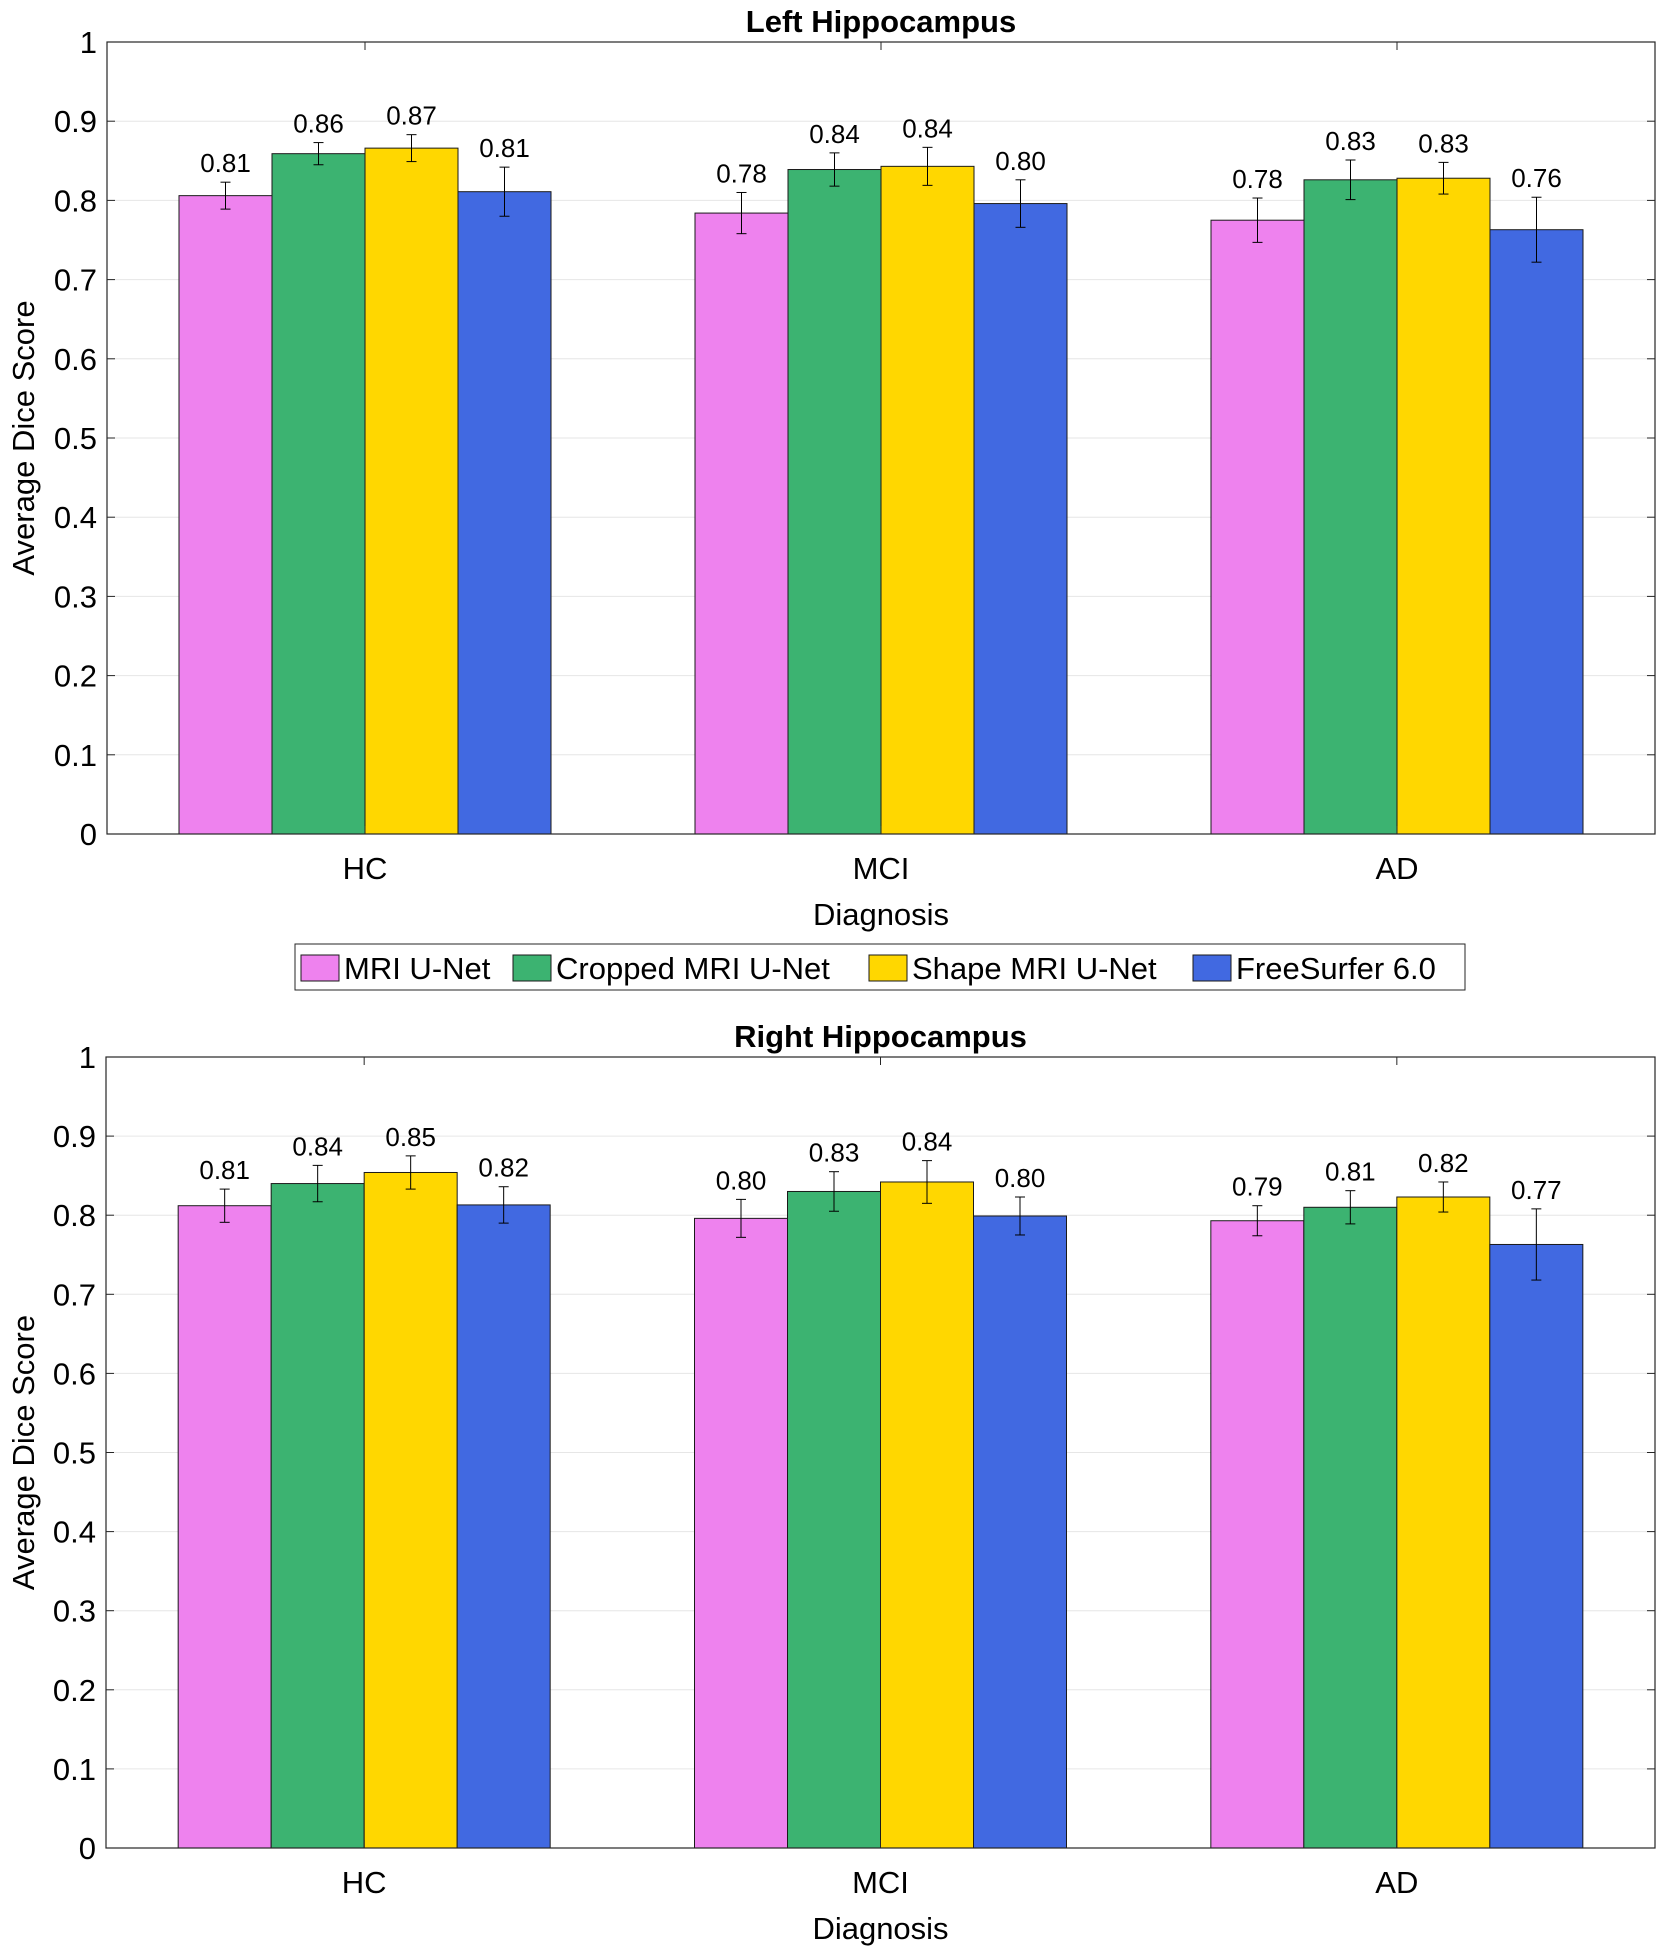  Describe the element at coordinates (1034, 968) in the screenshot. I see `legend-label: Shape MRI U-Net` at that location.